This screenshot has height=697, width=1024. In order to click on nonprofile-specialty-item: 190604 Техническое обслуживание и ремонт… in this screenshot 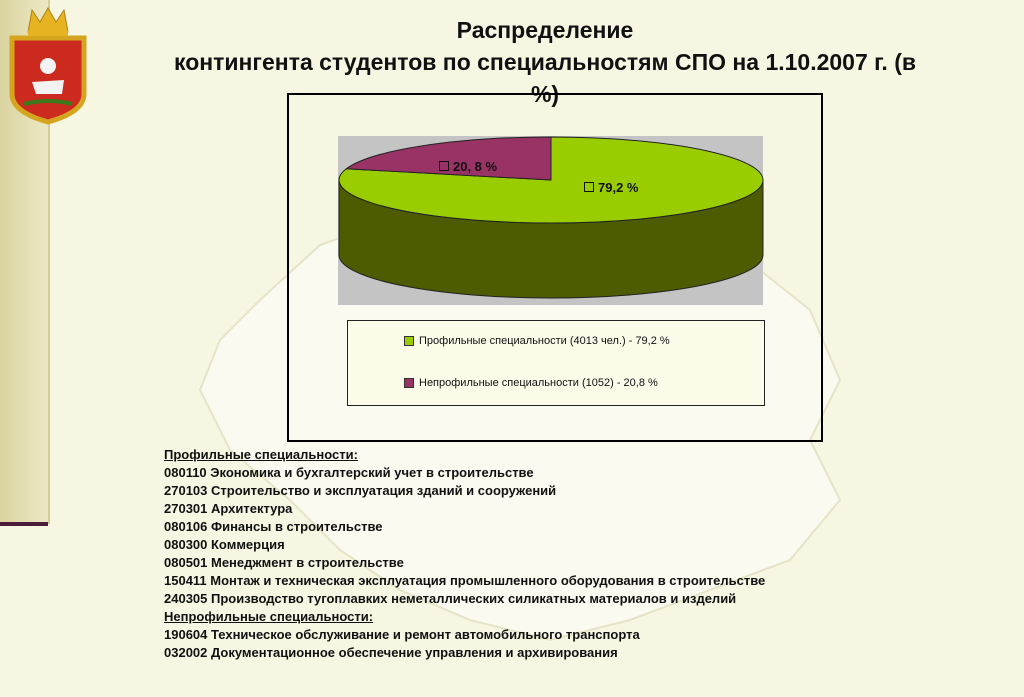, I will do `click(402, 634)`.